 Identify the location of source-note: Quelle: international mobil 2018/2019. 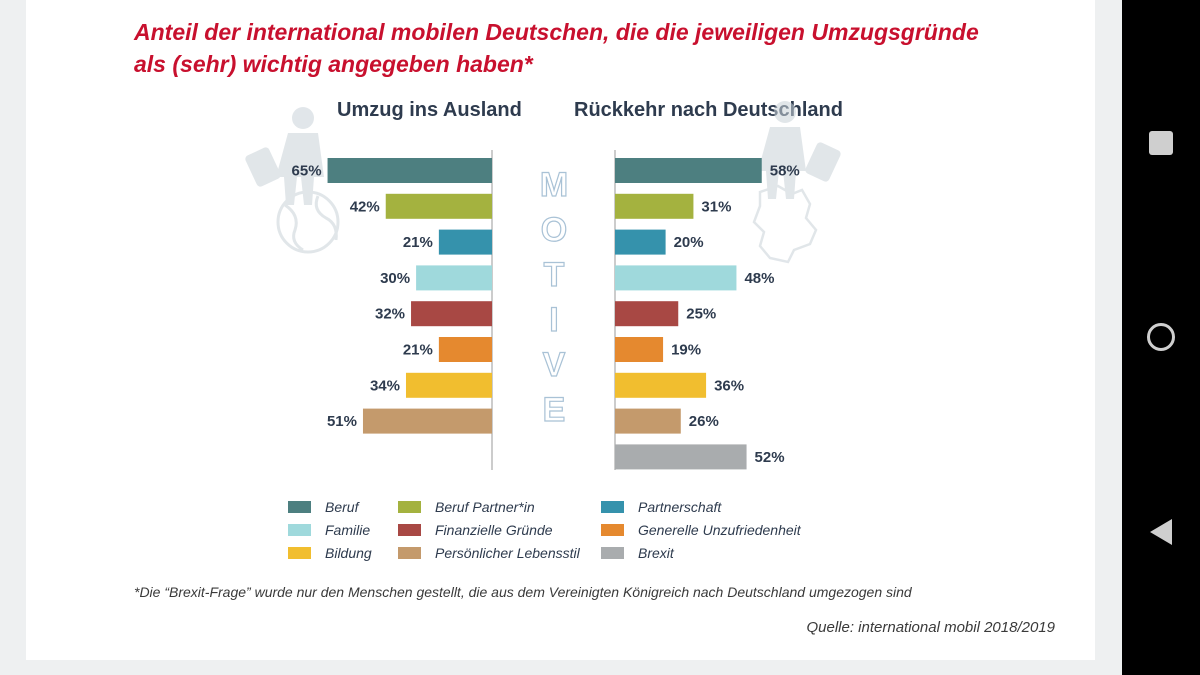
(930, 627).